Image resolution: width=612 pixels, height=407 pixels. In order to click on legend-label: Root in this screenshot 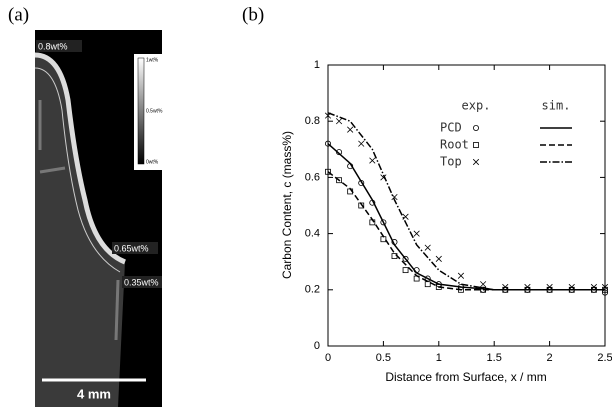, I will do `click(454, 145)`.